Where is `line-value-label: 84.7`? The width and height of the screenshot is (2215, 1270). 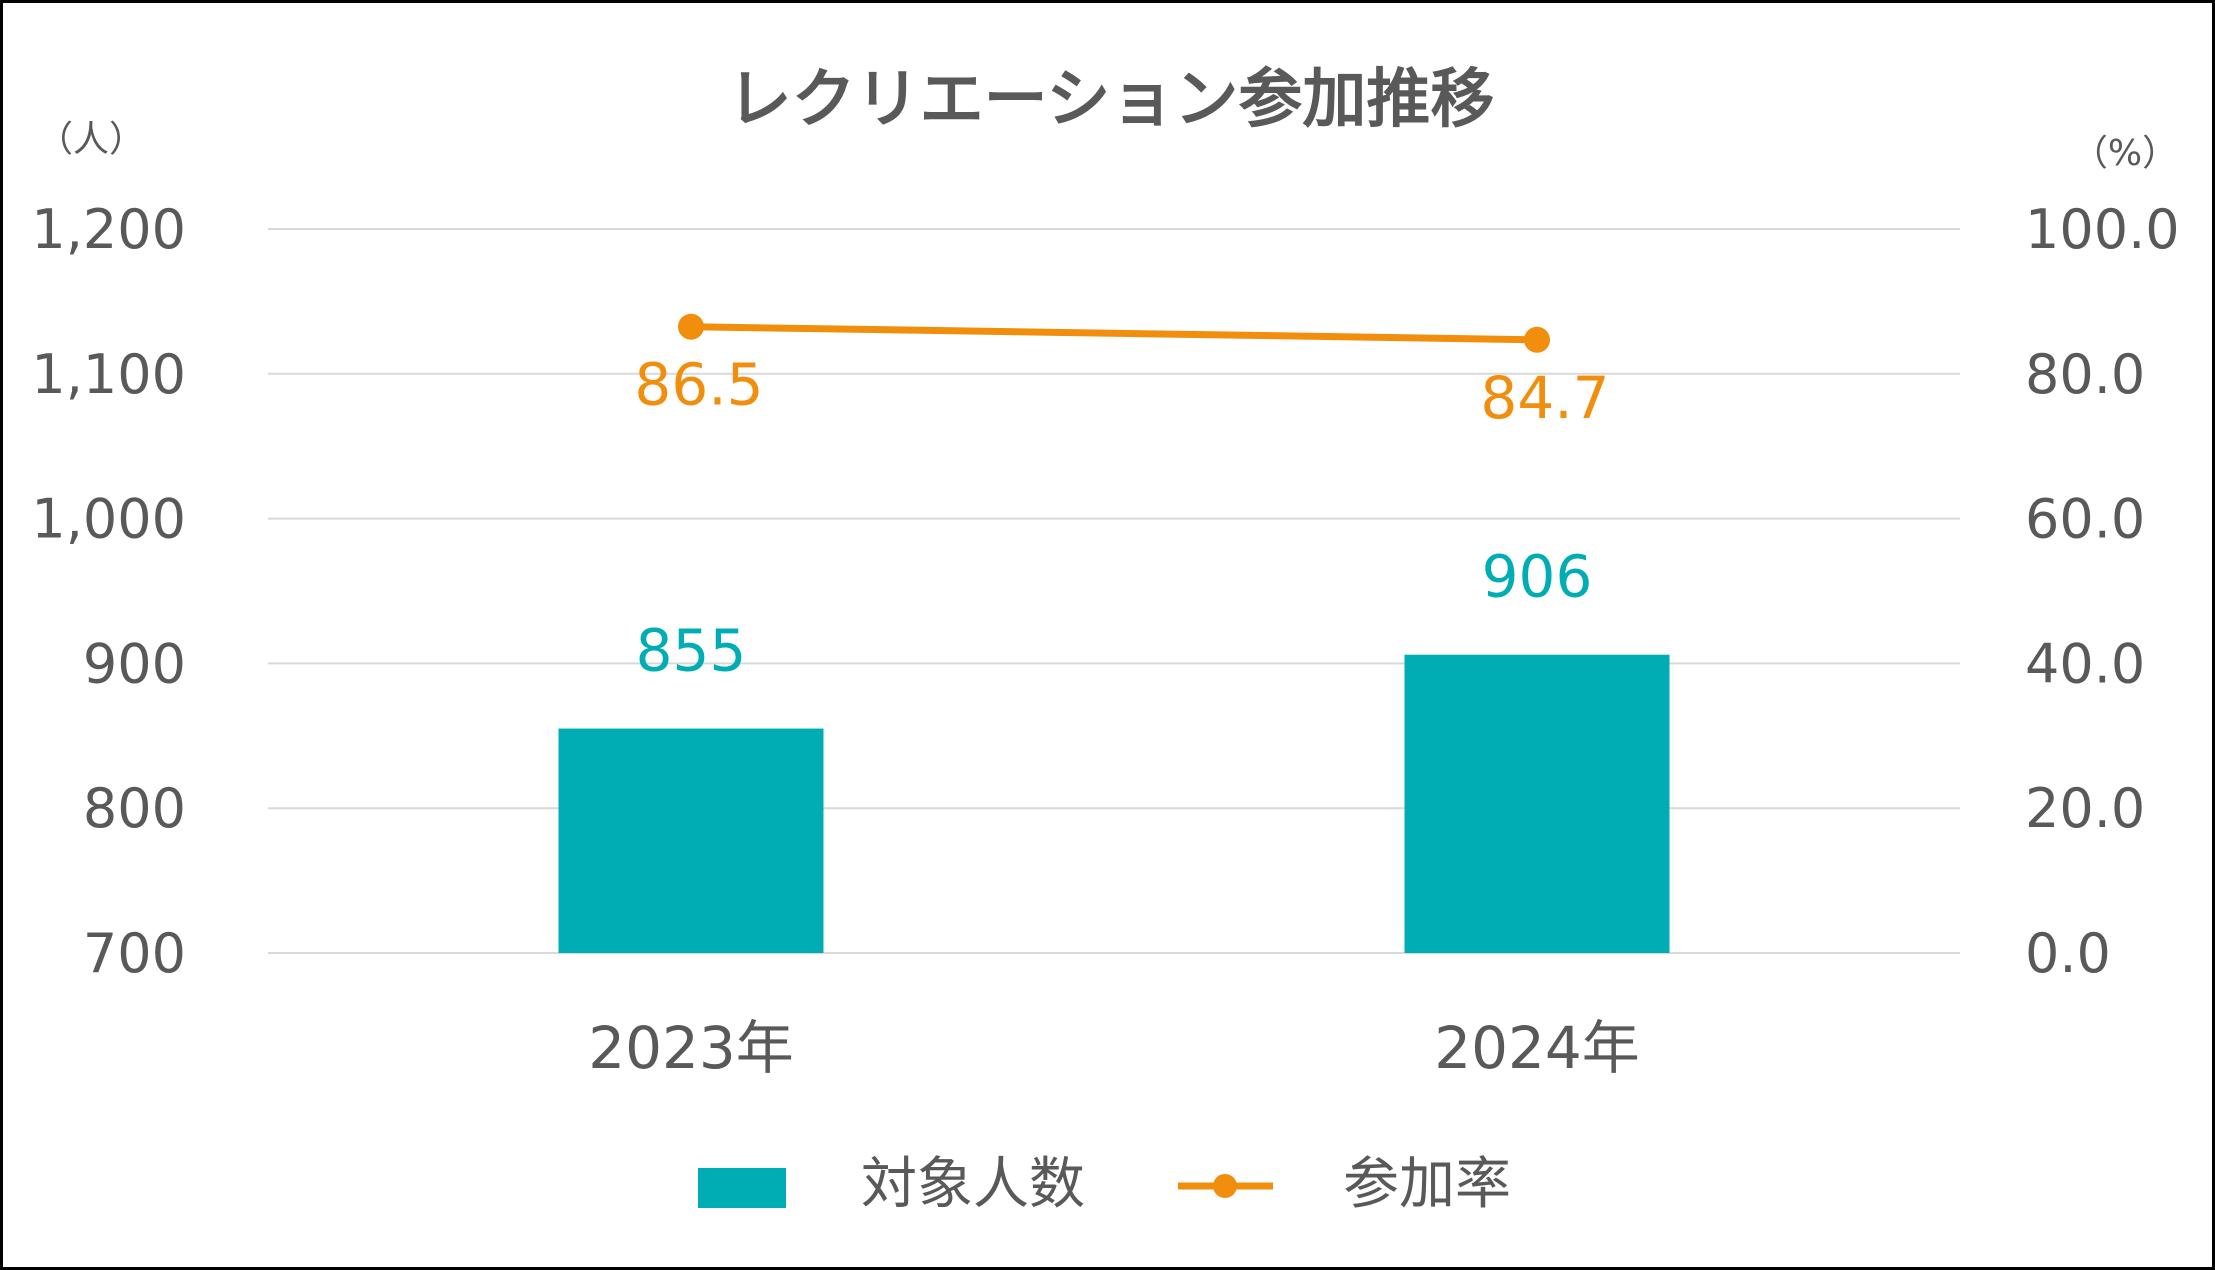 line-value-label: 84.7 is located at coordinates (1544, 398).